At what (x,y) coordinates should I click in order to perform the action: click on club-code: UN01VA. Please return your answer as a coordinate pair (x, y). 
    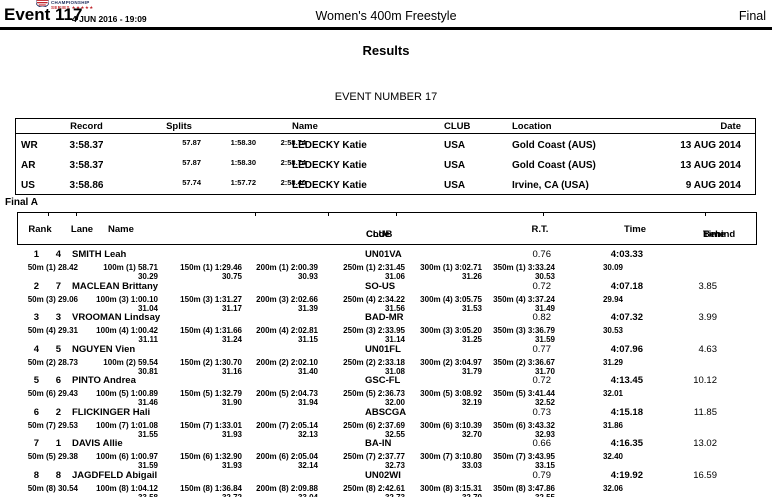
    Looking at the image, I should click on (383, 254).